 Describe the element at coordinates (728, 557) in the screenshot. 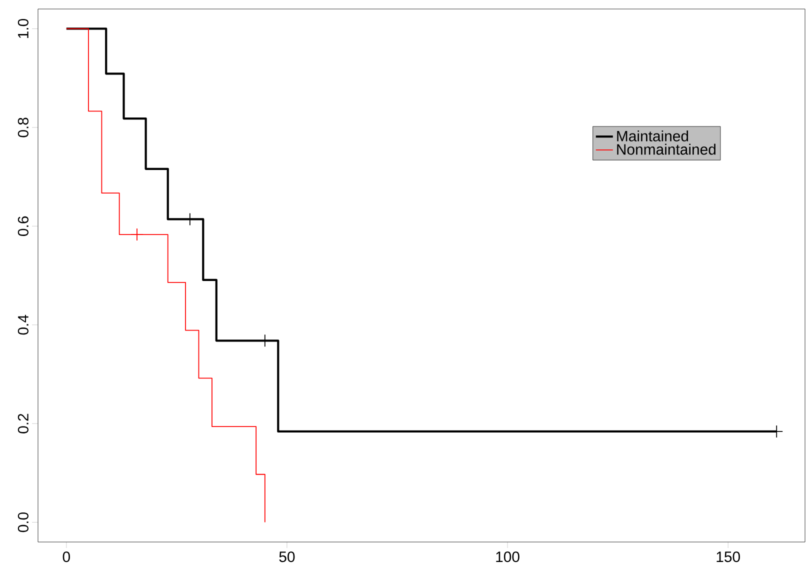

I see `x-tick-label: 150` at that location.